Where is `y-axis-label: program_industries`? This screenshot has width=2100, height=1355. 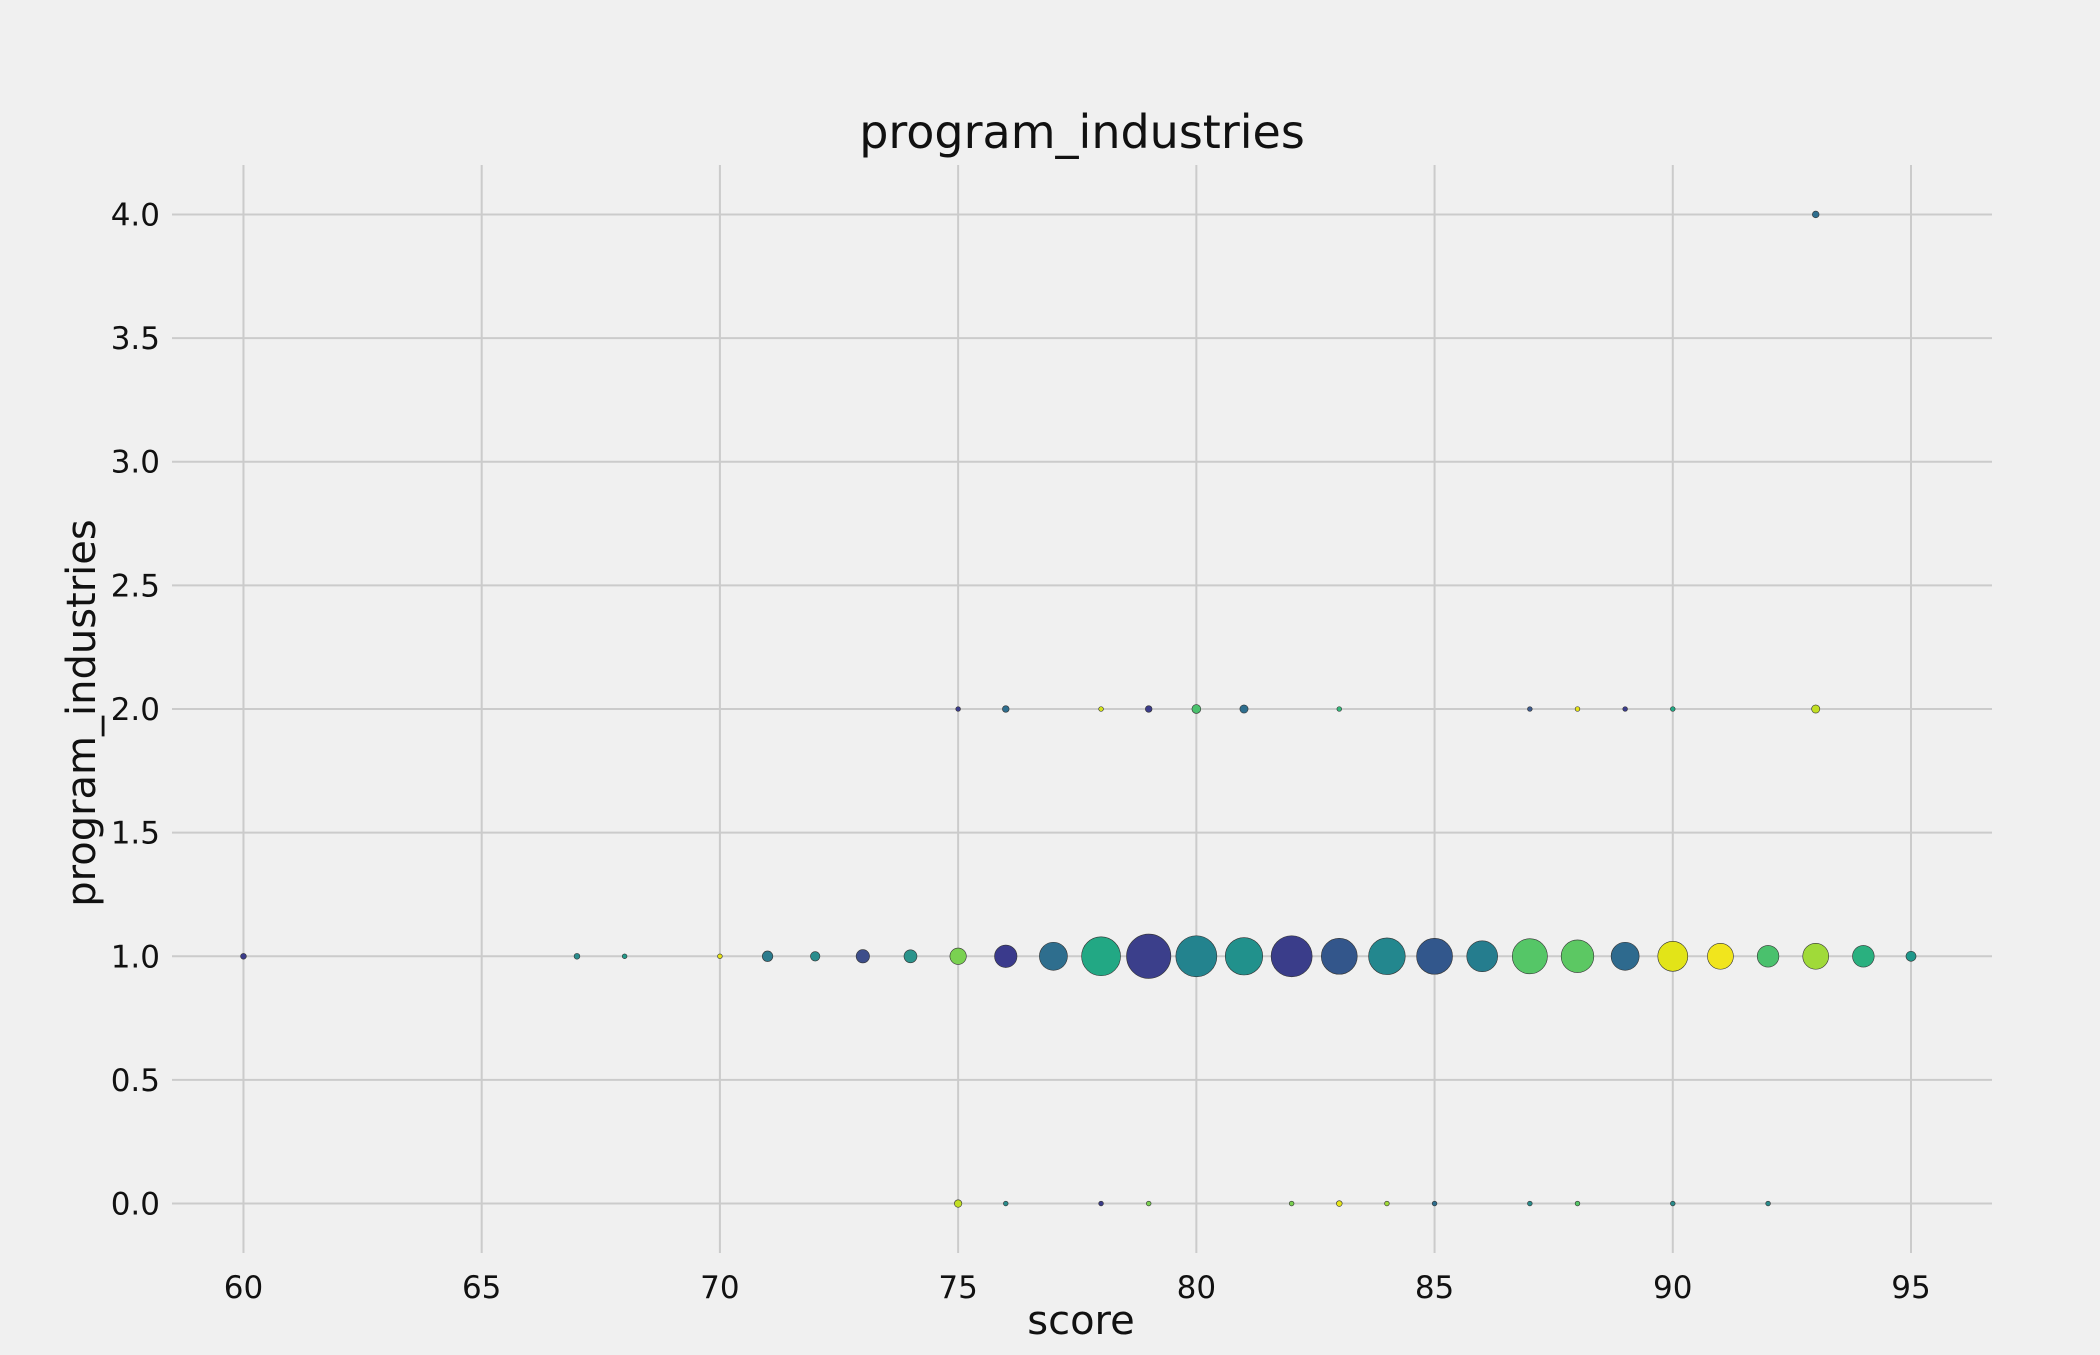 y-axis-label: program_industries is located at coordinates (82, 712).